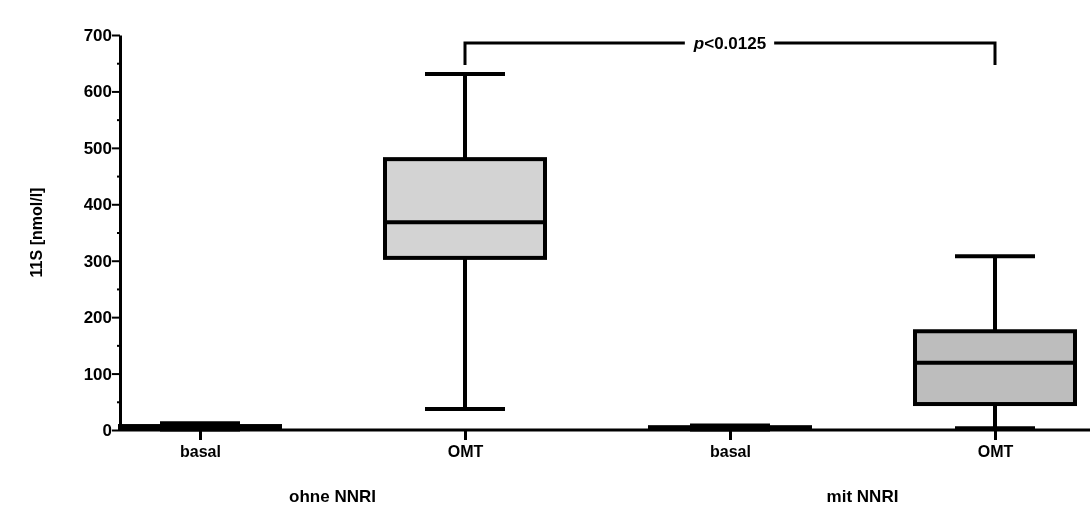 The width and height of the screenshot is (1091, 512). I want to click on y-tick-label: 500, so click(97, 148).